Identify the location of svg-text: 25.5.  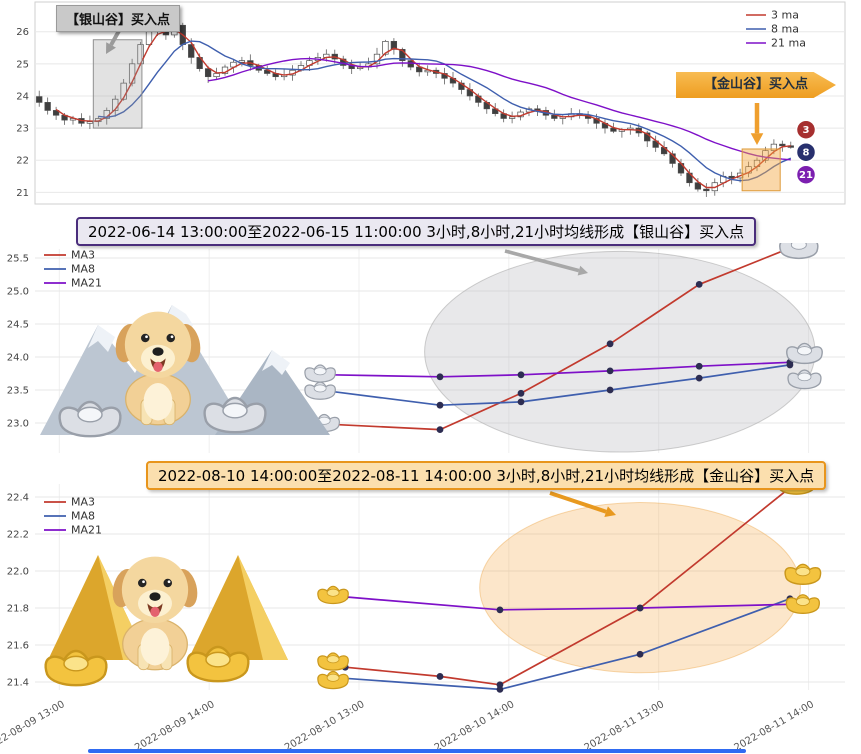
(18, 259).